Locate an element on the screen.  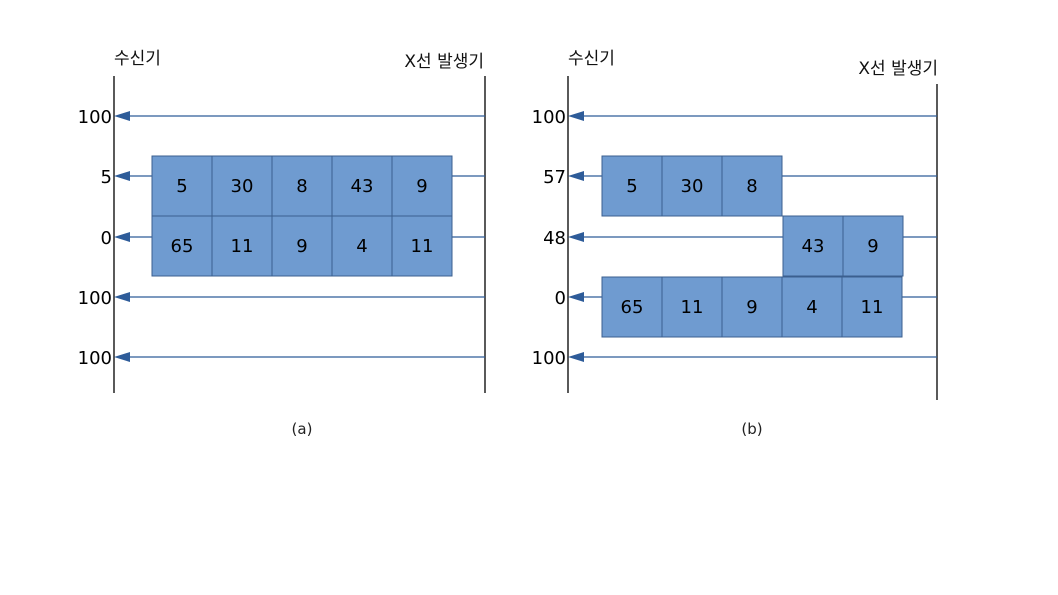
panel-b-receiver-label: 수신기 is located at coordinates (591, 59).